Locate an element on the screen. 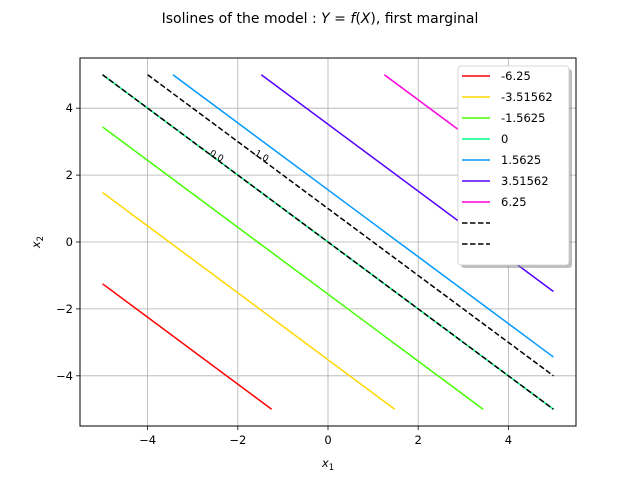 This screenshot has width=640, height=480. y-axis-label: x2 is located at coordinates (37, 242).